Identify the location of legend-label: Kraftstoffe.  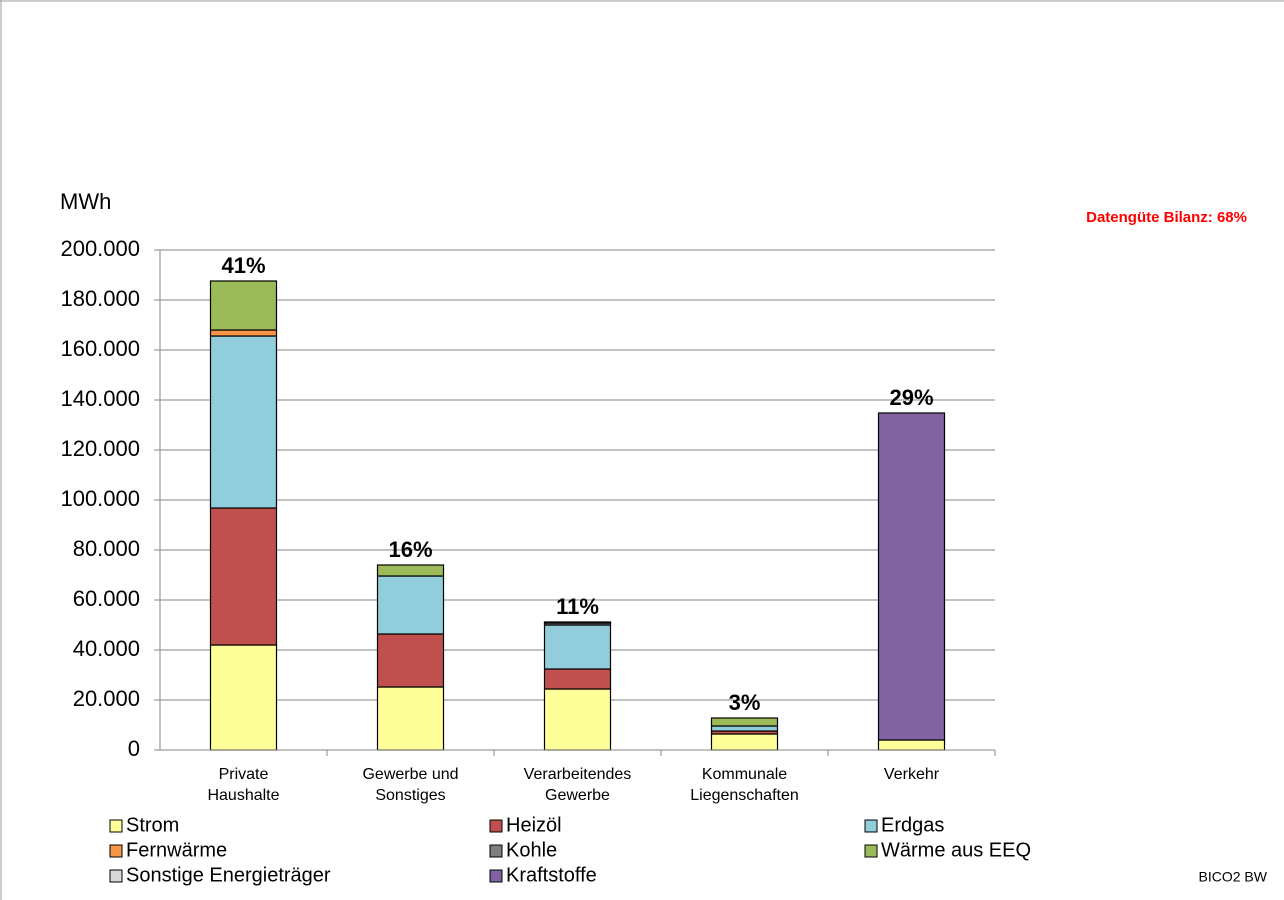
(551, 875).